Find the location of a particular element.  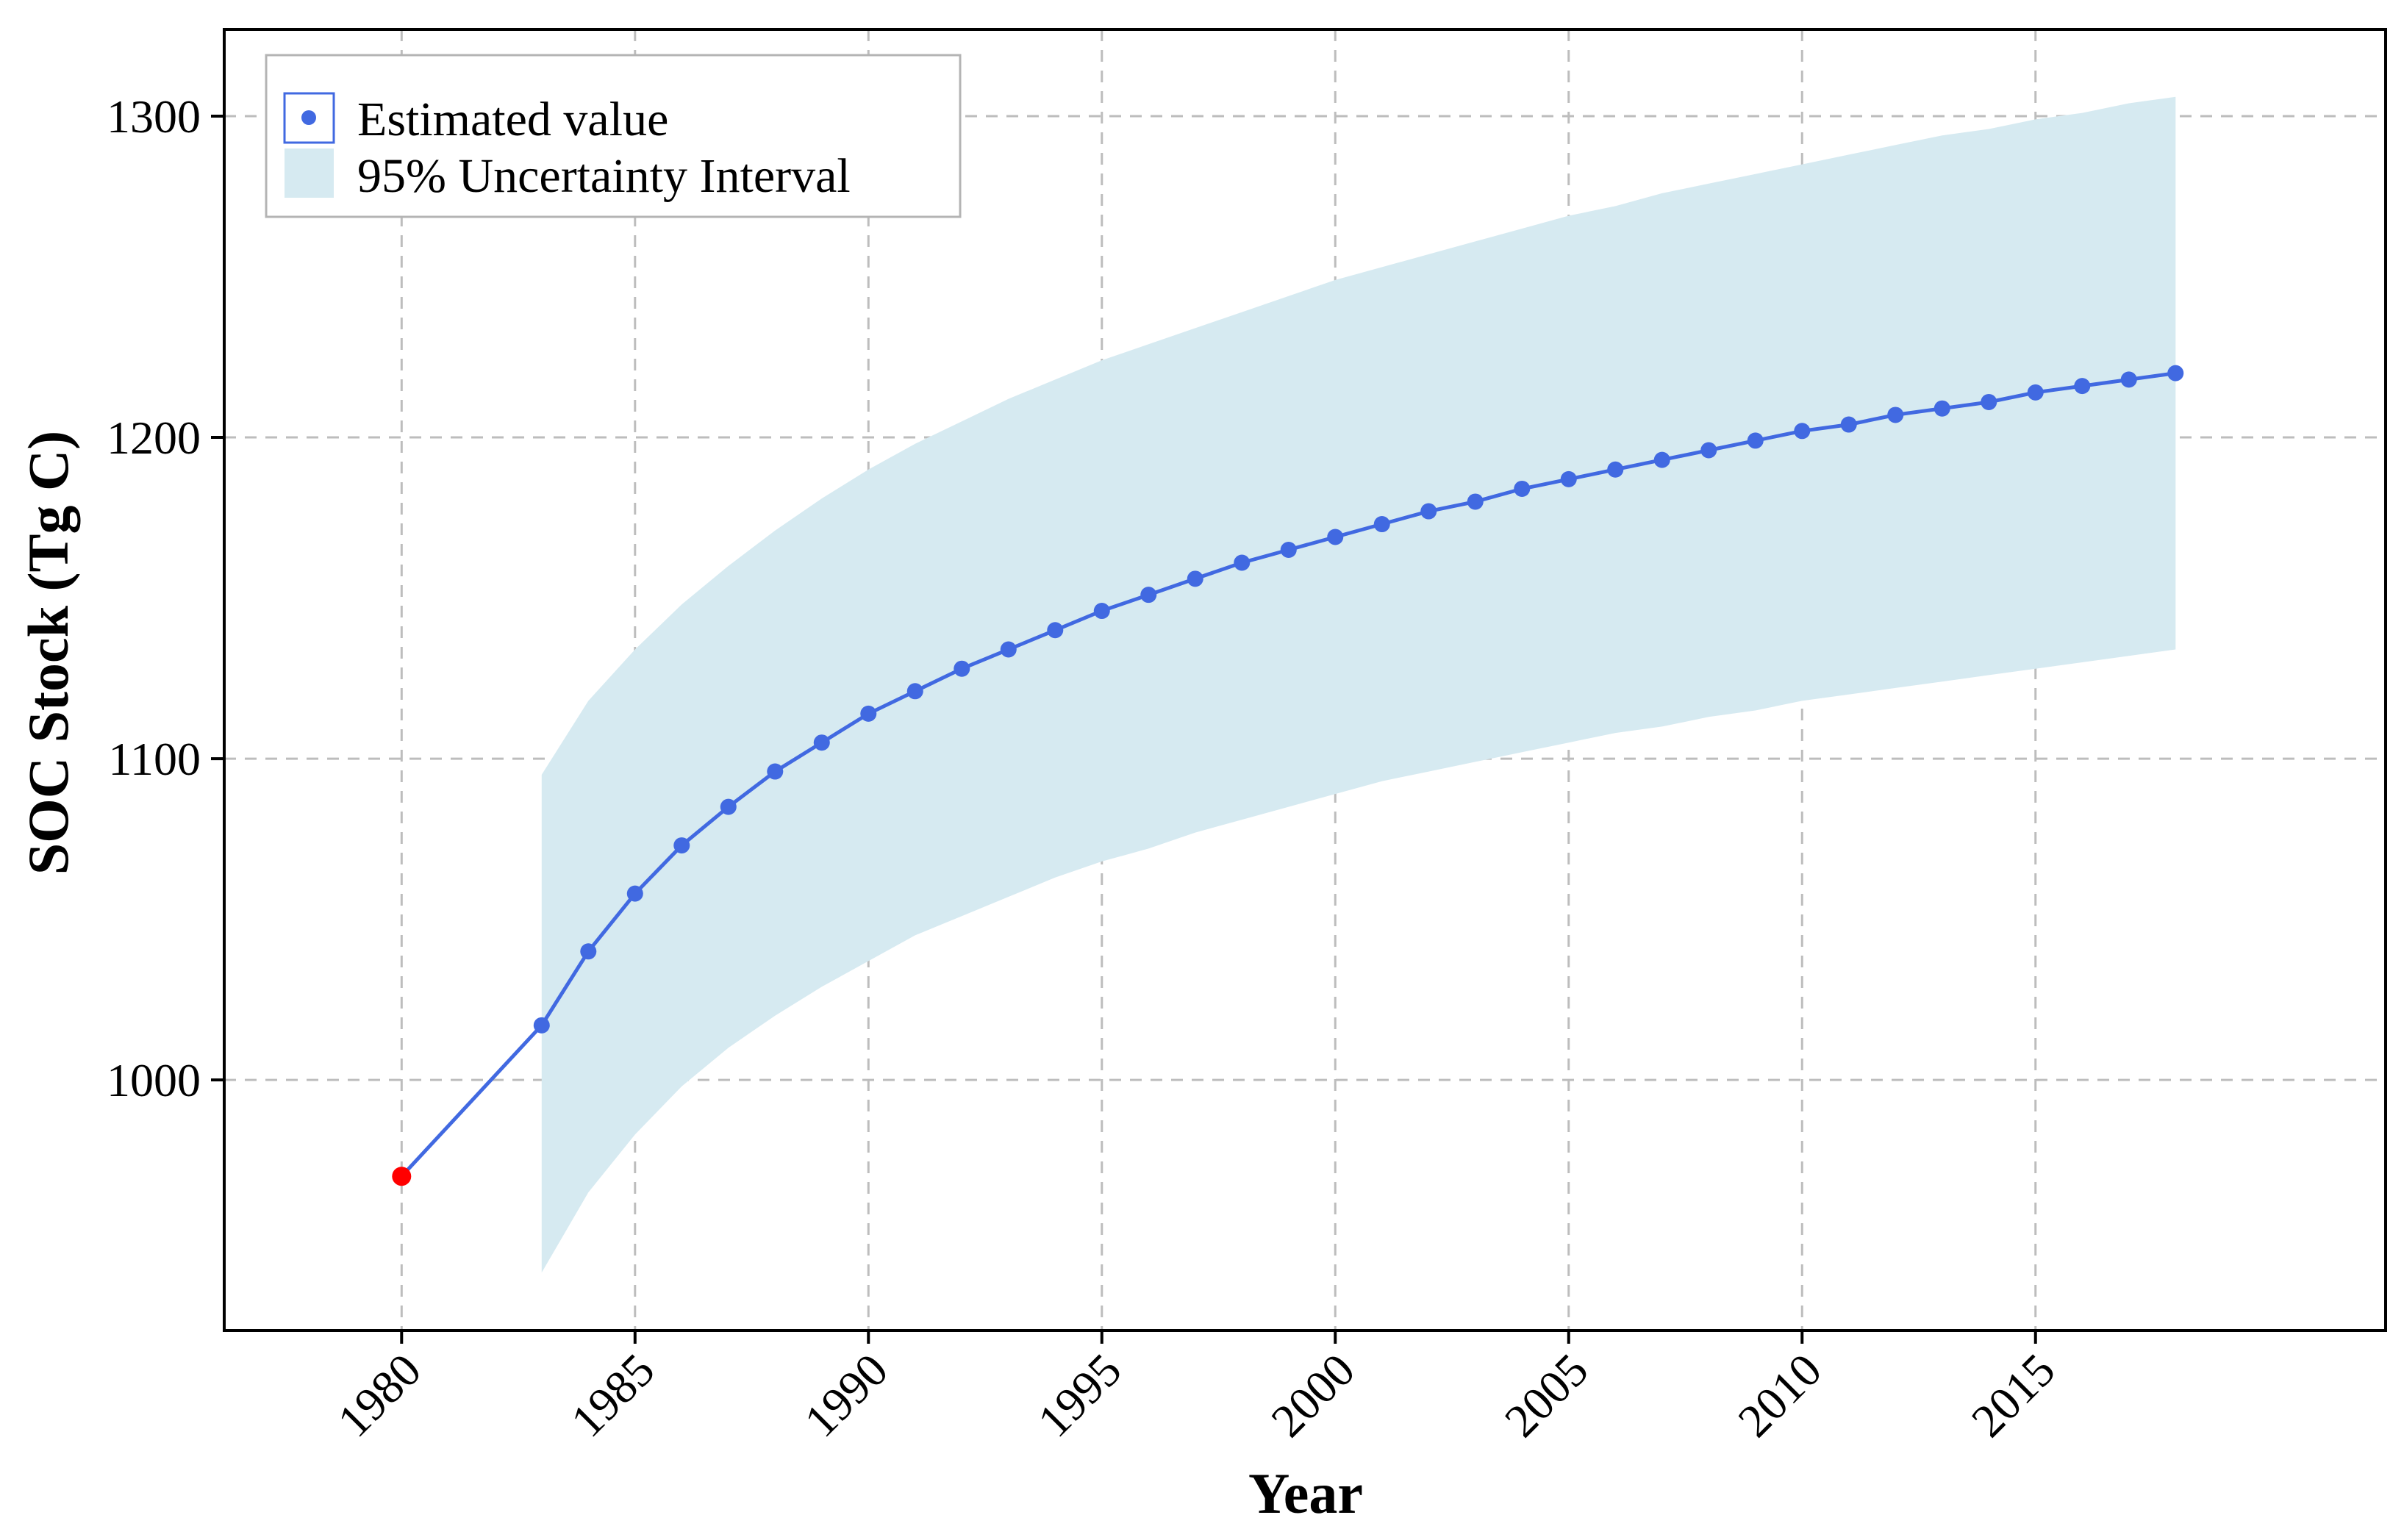

data-point-2015 is located at coordinates (2035, 393).